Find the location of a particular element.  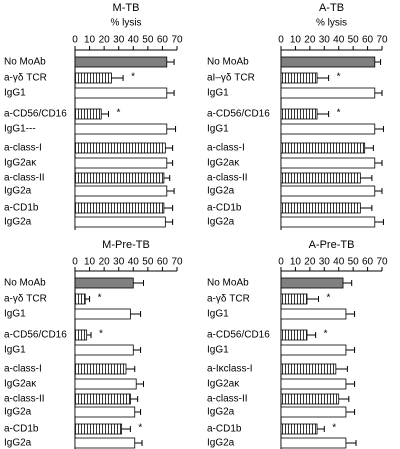

category-label: a-Iκclass-I is located at coordinates (230, 369).